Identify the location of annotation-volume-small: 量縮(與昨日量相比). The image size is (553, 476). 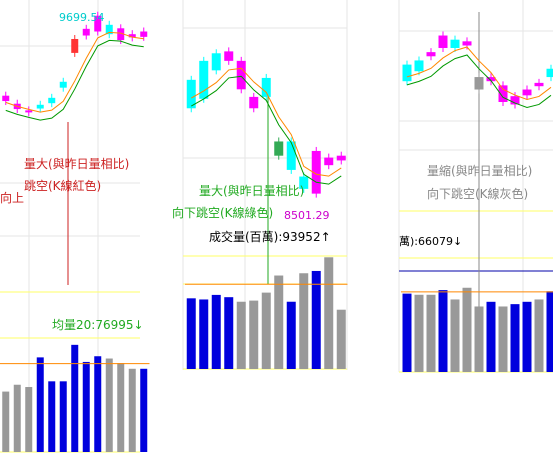
(479, 170).